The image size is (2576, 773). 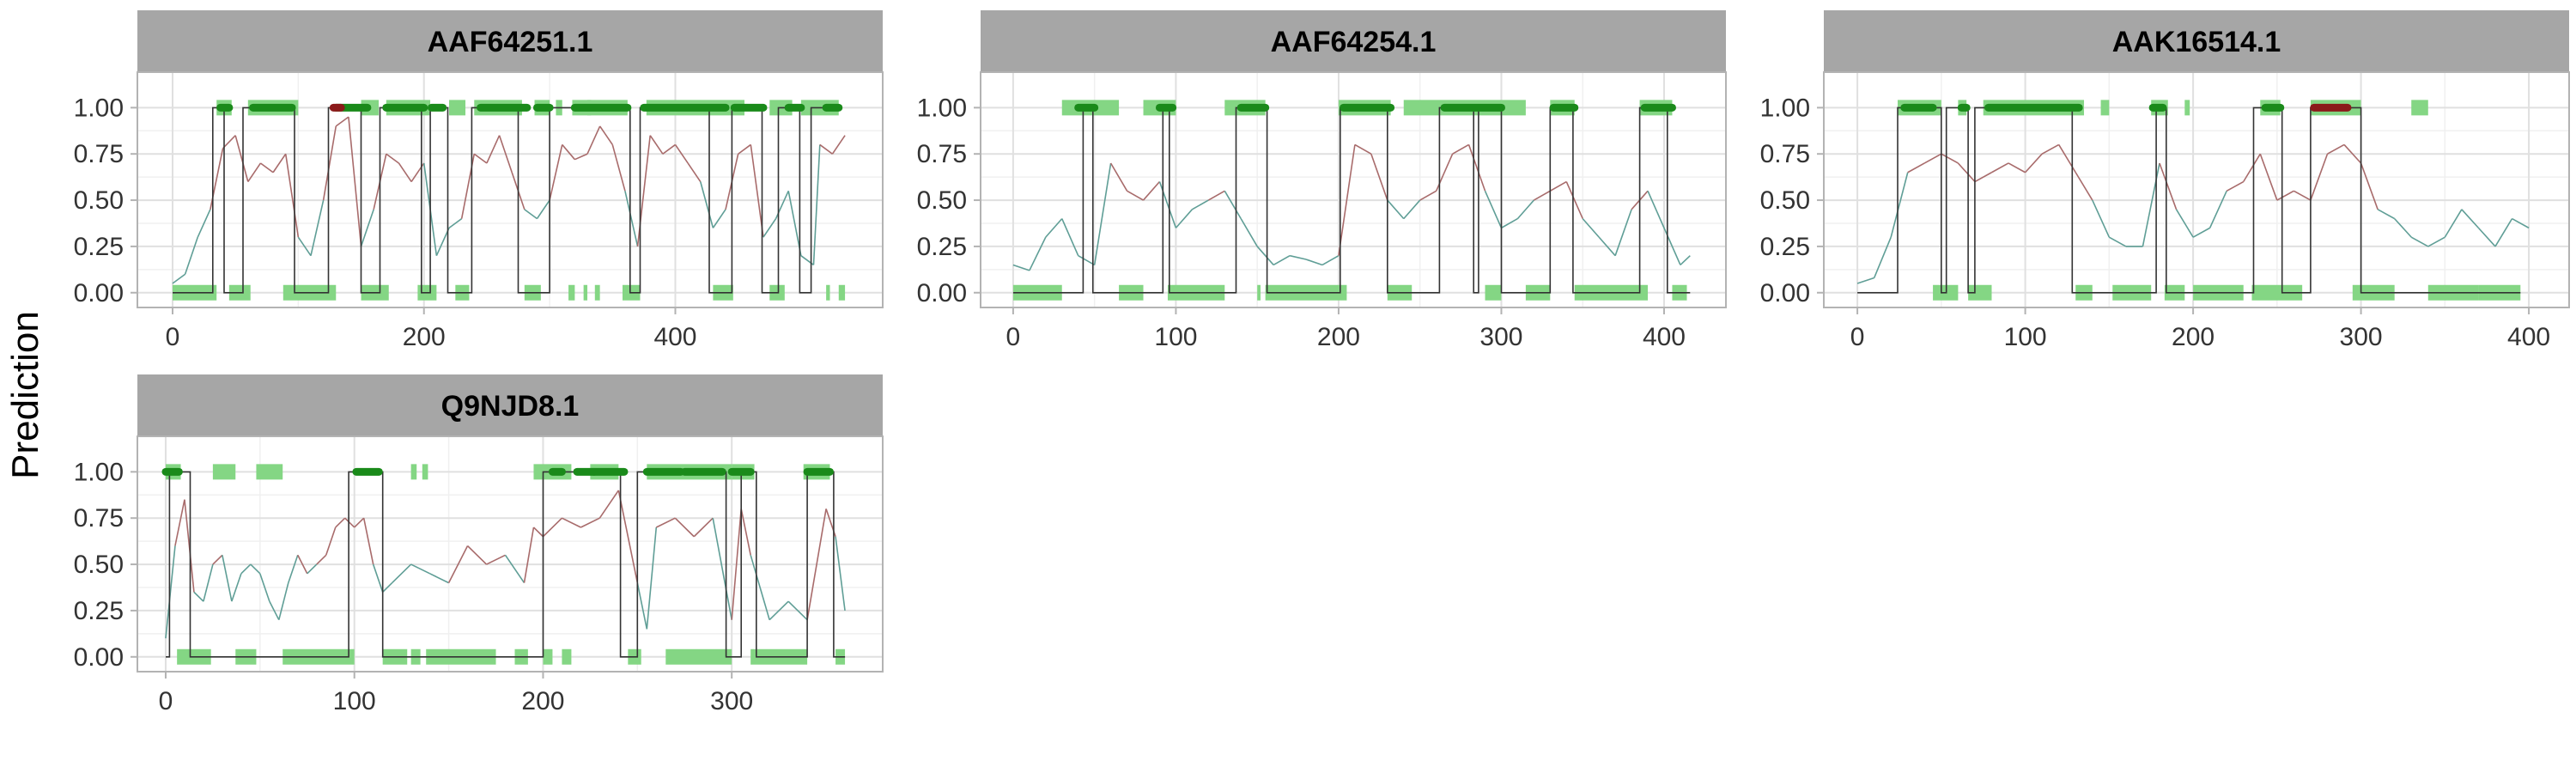 What do you see at coordinates (1500, 337) in the screenshot?
I see `x-tick-label: 300` at bounding box center [1500, 337].